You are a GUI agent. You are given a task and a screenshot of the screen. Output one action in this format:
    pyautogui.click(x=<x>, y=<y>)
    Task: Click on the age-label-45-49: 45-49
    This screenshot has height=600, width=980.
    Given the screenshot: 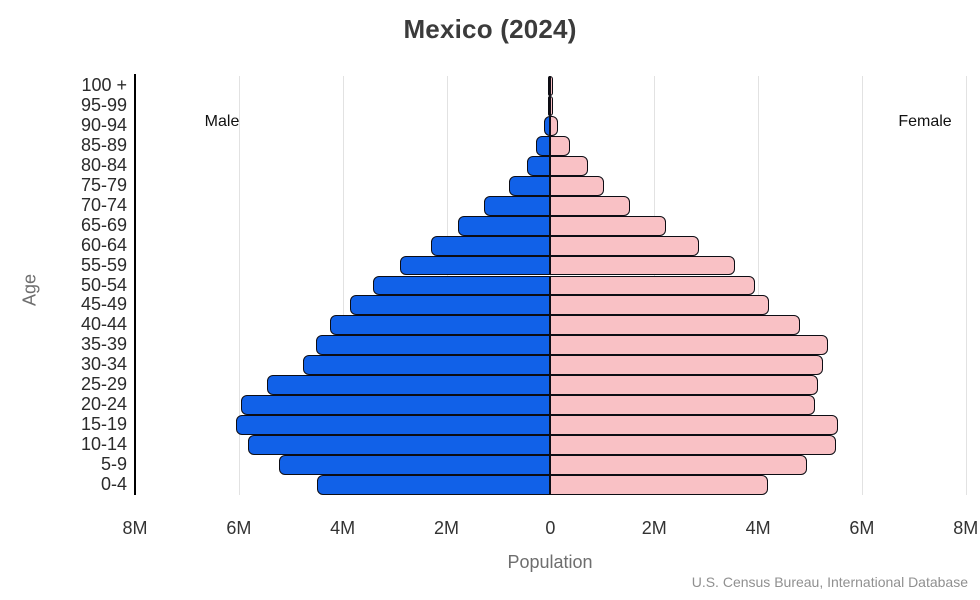 What is the action you would take?
    pyautogui.click(x=103, y=304)
    